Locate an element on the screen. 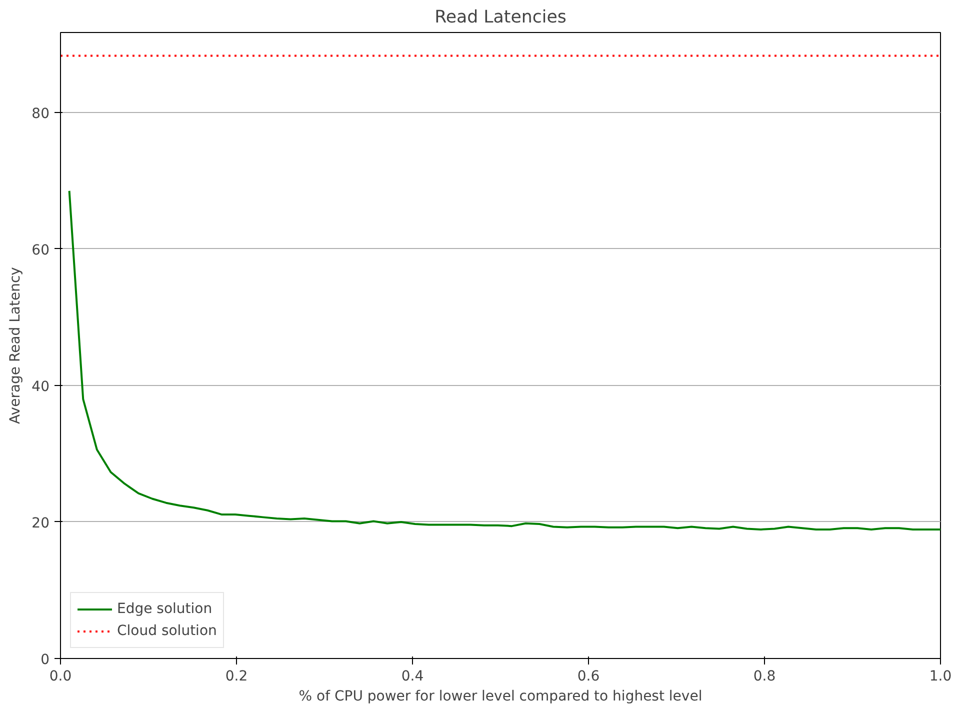  y-axis-title: Average Read Latency is located at coordinates (16, 345).